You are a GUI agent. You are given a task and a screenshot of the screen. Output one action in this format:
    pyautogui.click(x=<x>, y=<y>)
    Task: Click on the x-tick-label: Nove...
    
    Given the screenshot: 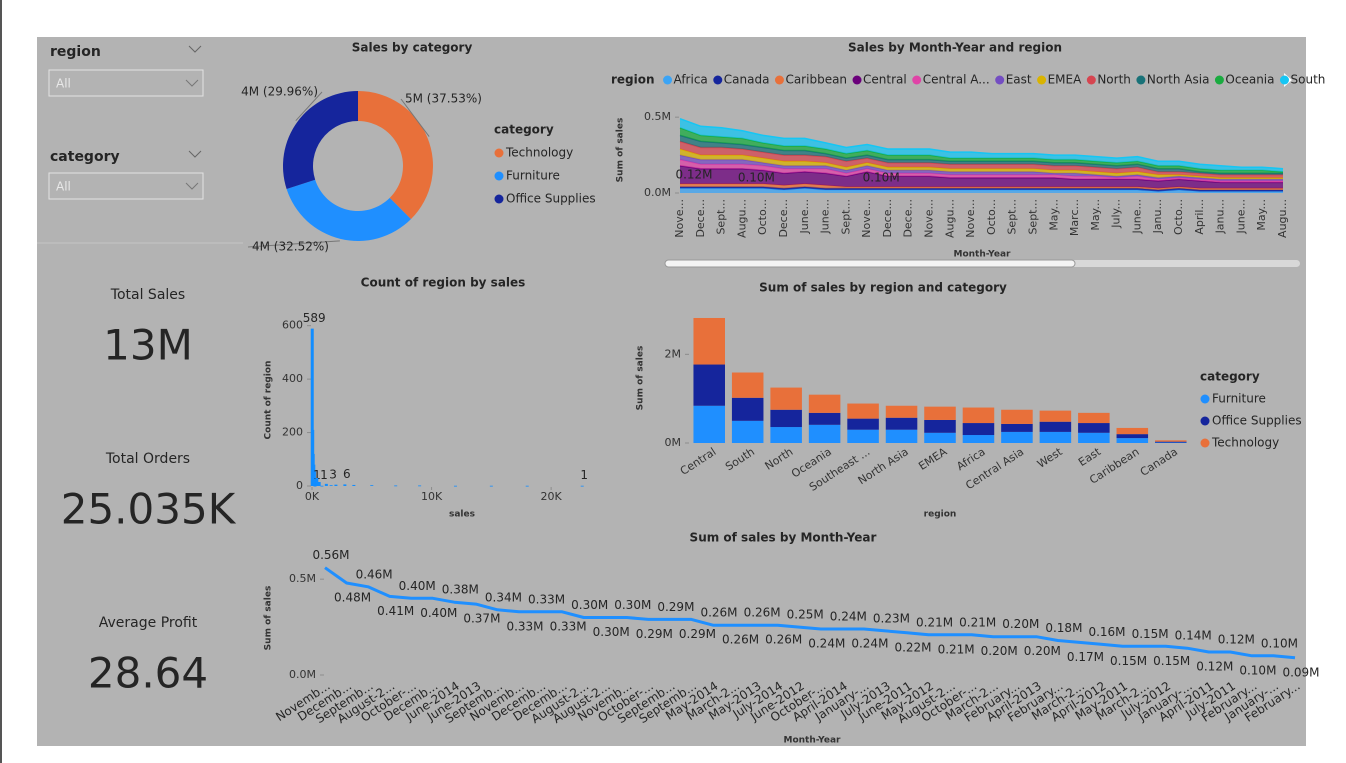 What is the action you would take?
    pyautogui.click(x=679, y=218)
    